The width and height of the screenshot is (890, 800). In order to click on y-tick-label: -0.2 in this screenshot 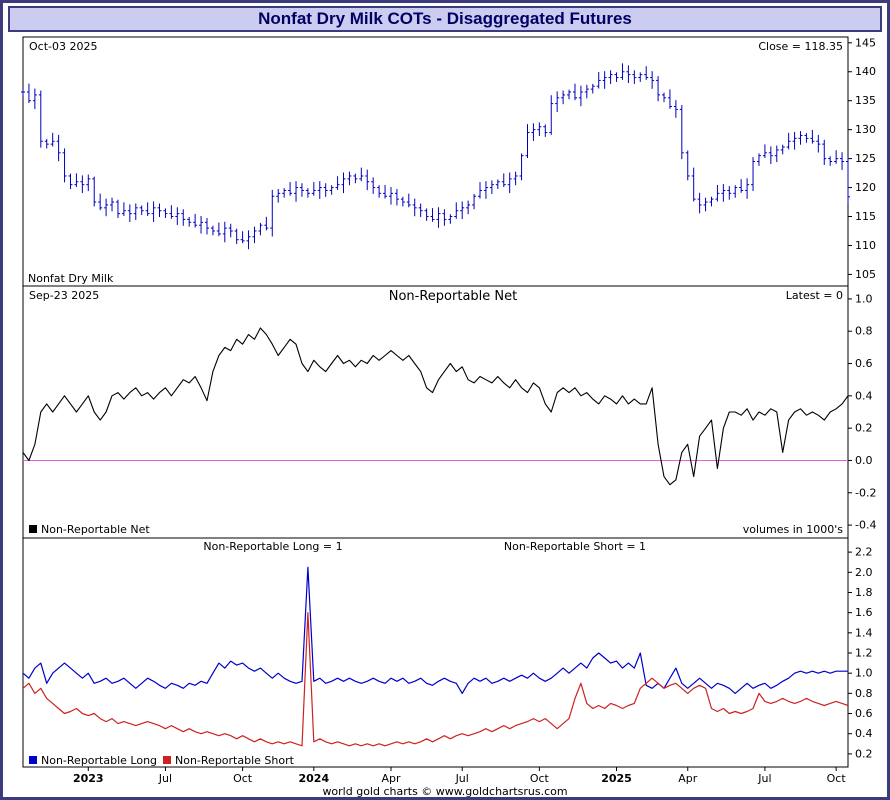, I will do `click(865, 492)`.